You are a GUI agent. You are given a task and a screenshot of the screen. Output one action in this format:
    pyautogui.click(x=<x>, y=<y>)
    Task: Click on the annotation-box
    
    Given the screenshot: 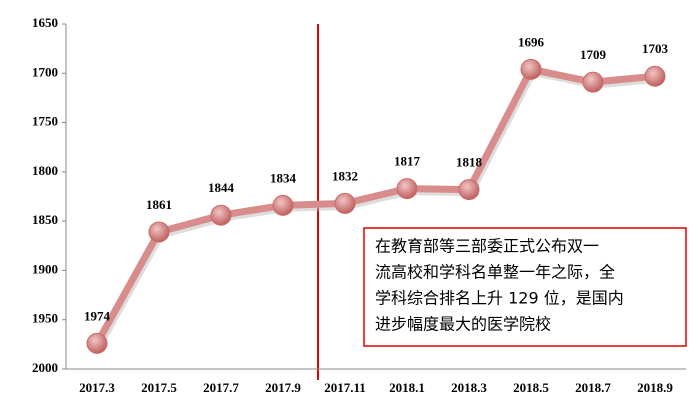 What is the action you would take?
    pyautogui.click(x=525, y=287)
    